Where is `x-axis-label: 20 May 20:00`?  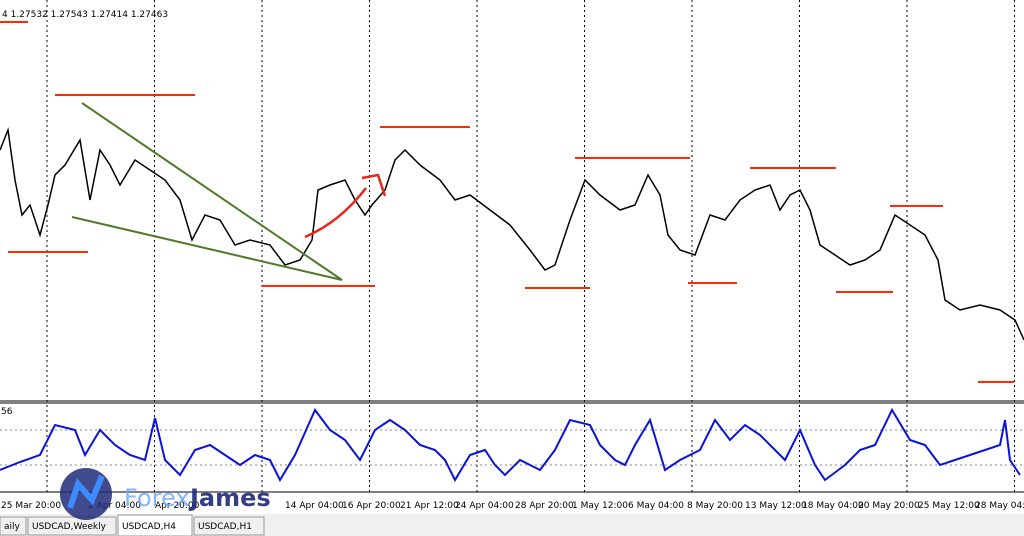
x-axis-label: 20 May 20:00 is located at coordinates (889, 506).